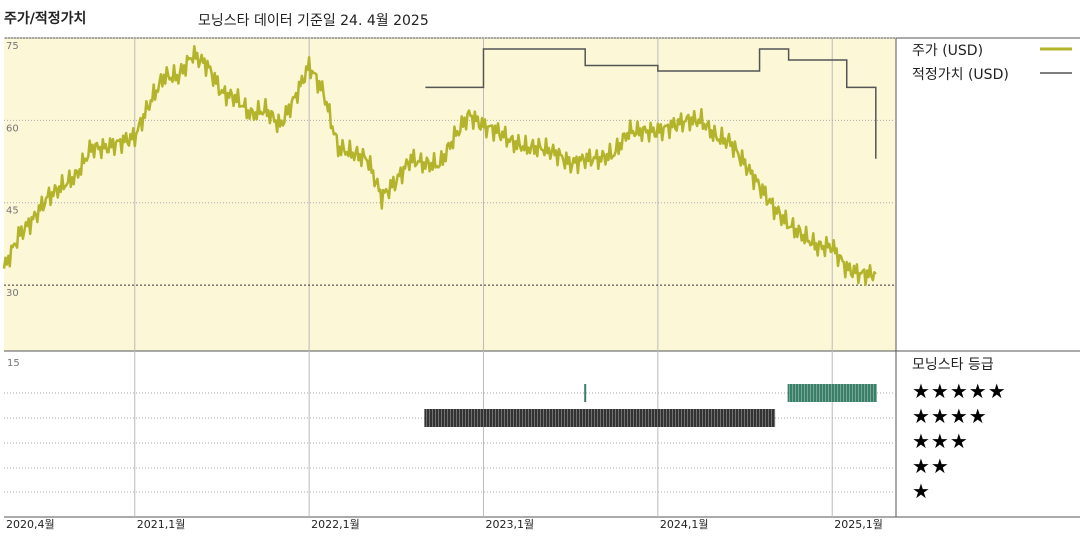  Describe the element at coordinates (12, 293) in the screenshot. I see `y-tick-label: 30` at that location.